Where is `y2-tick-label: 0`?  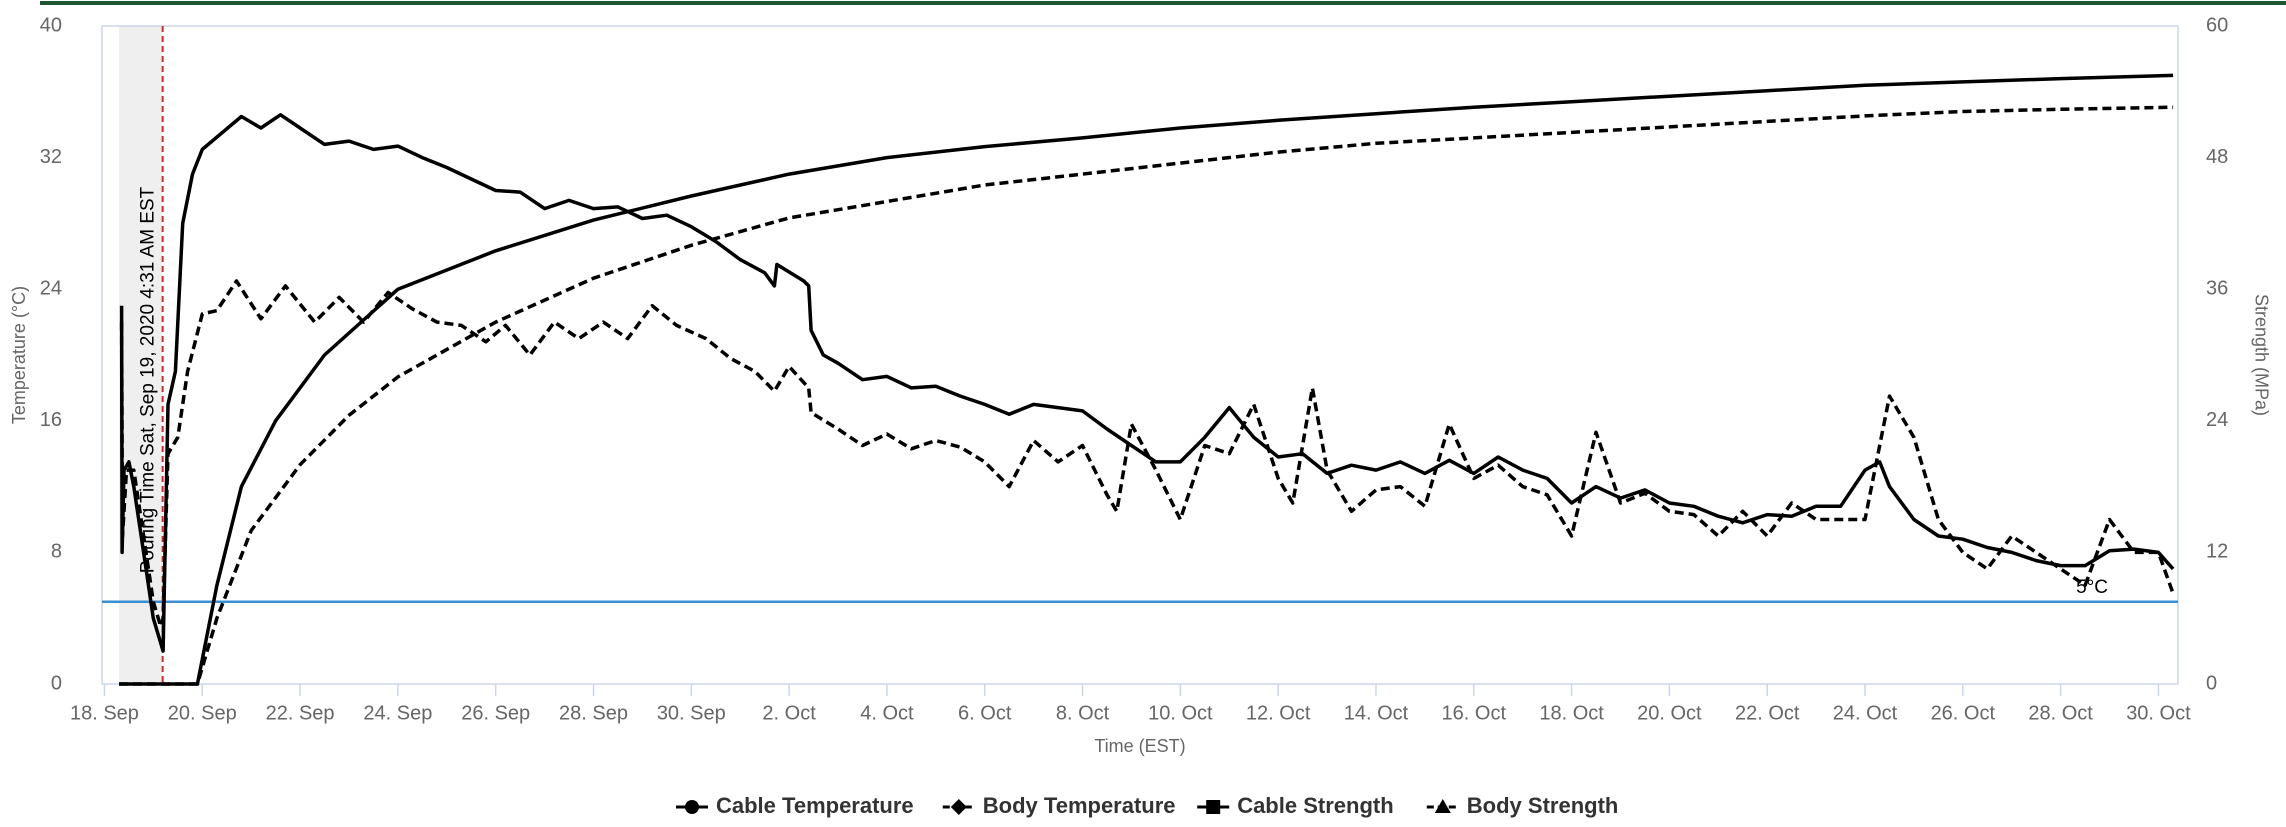
y2-tick-label: 0 is located at coordinates (2211, 683).